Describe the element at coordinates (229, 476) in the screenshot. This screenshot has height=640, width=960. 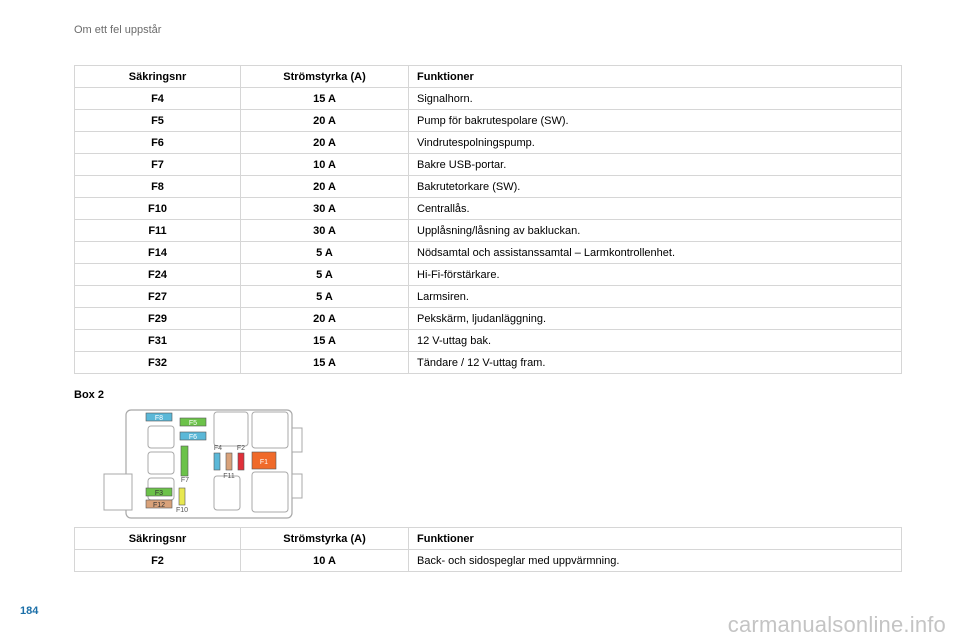
I see `fuse-f11-label: F11` at that location.